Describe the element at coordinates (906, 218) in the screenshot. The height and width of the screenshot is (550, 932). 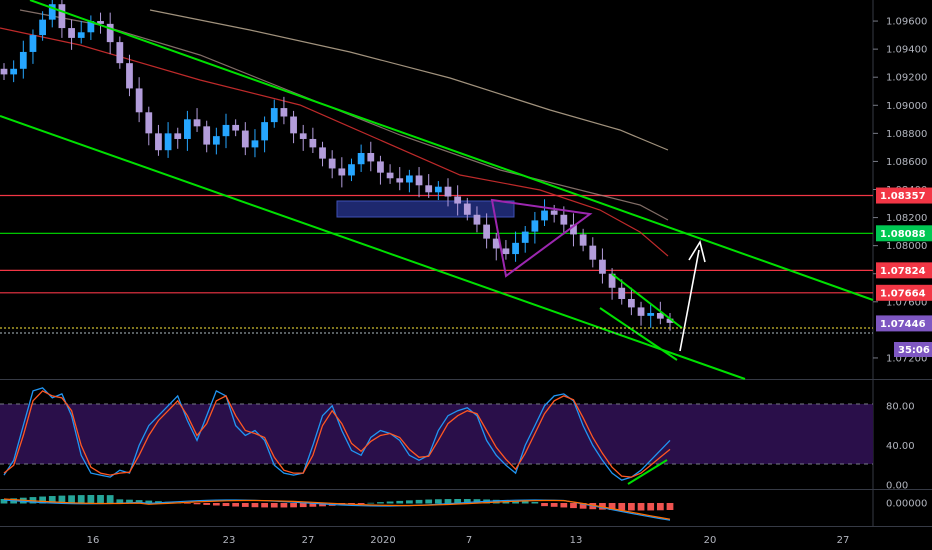
I see `price-tick-label: 1.08200` at that location.